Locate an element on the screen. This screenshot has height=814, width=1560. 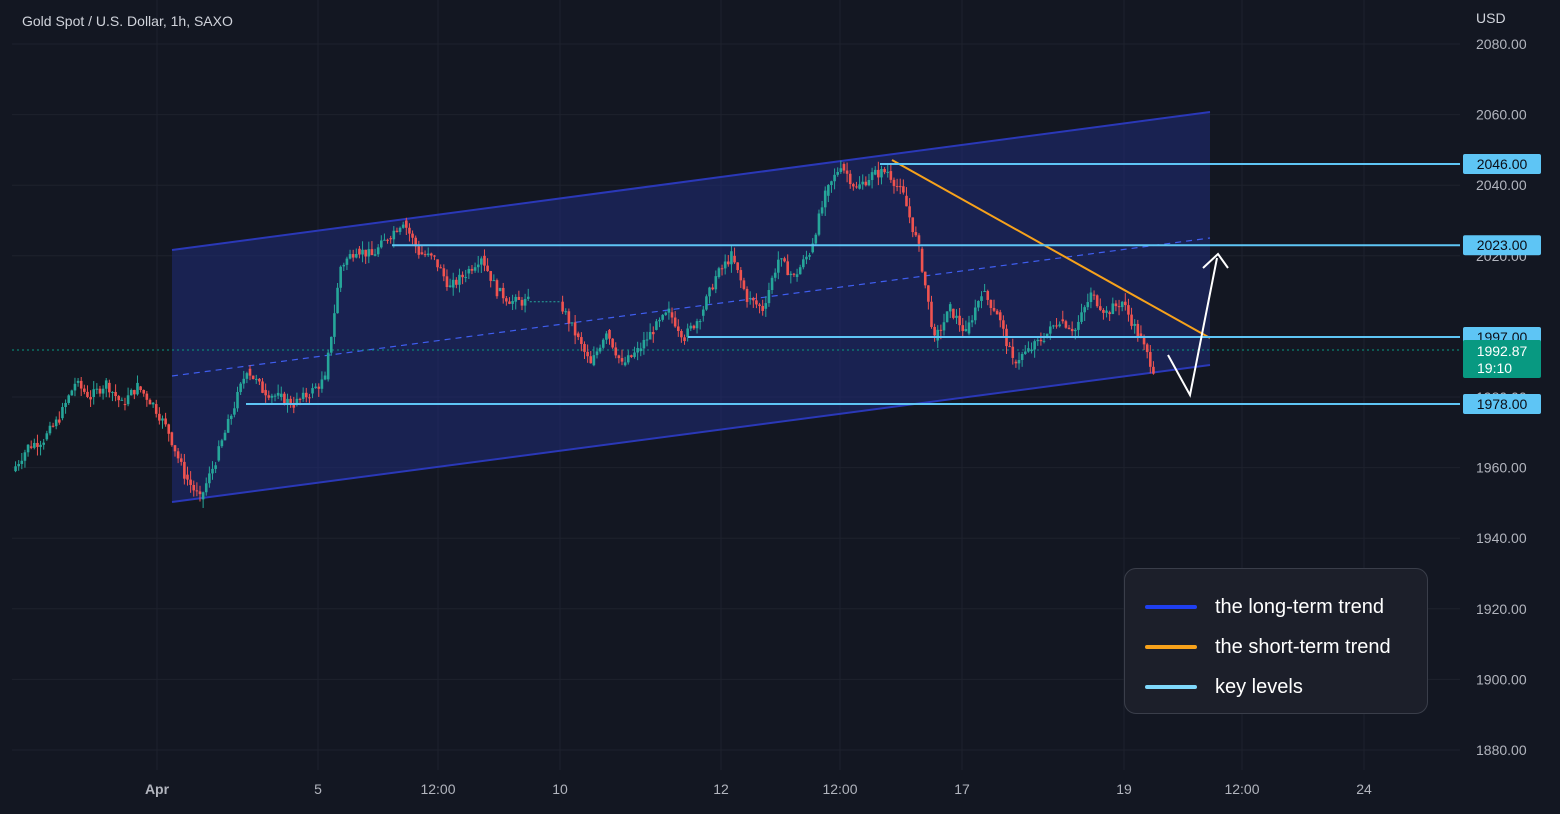
x-tick-label: 12 is located at coordinates (721, 789).